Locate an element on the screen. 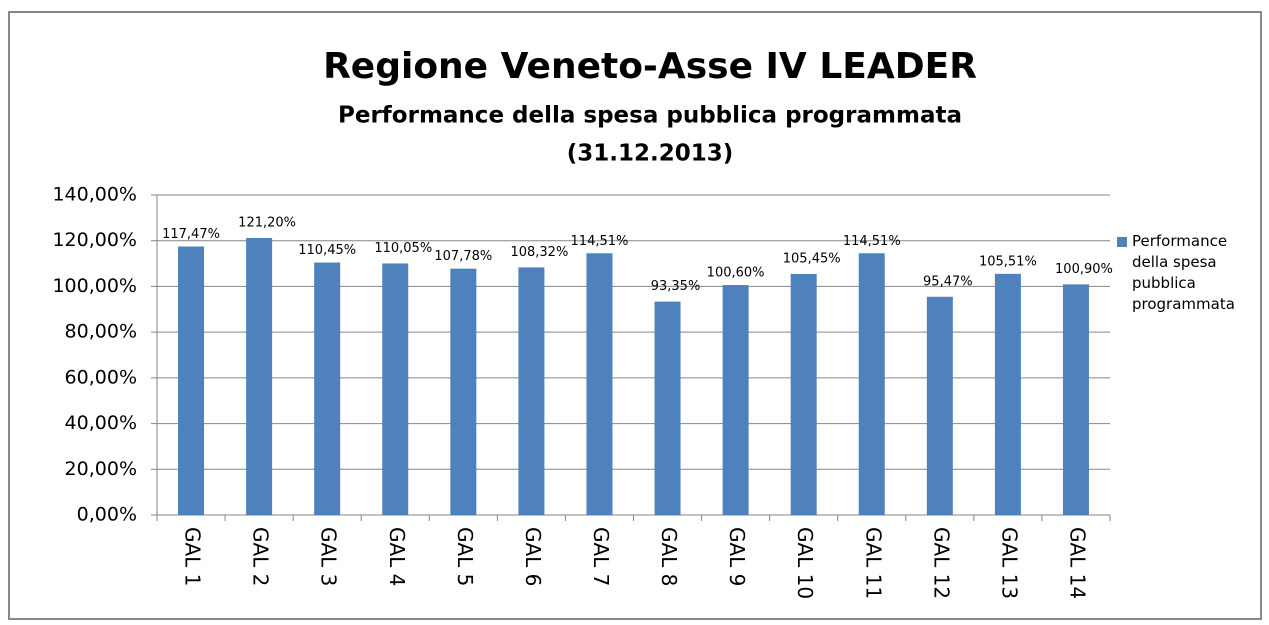 This screenshot has height=625, width=1269. data-label: 117,47% is located at coordinates (191, 234).